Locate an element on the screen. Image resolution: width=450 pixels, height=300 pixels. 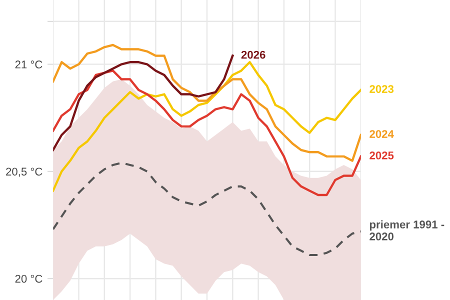
y-tick-label: 20,5 °C is located at coordinates (24, 172).